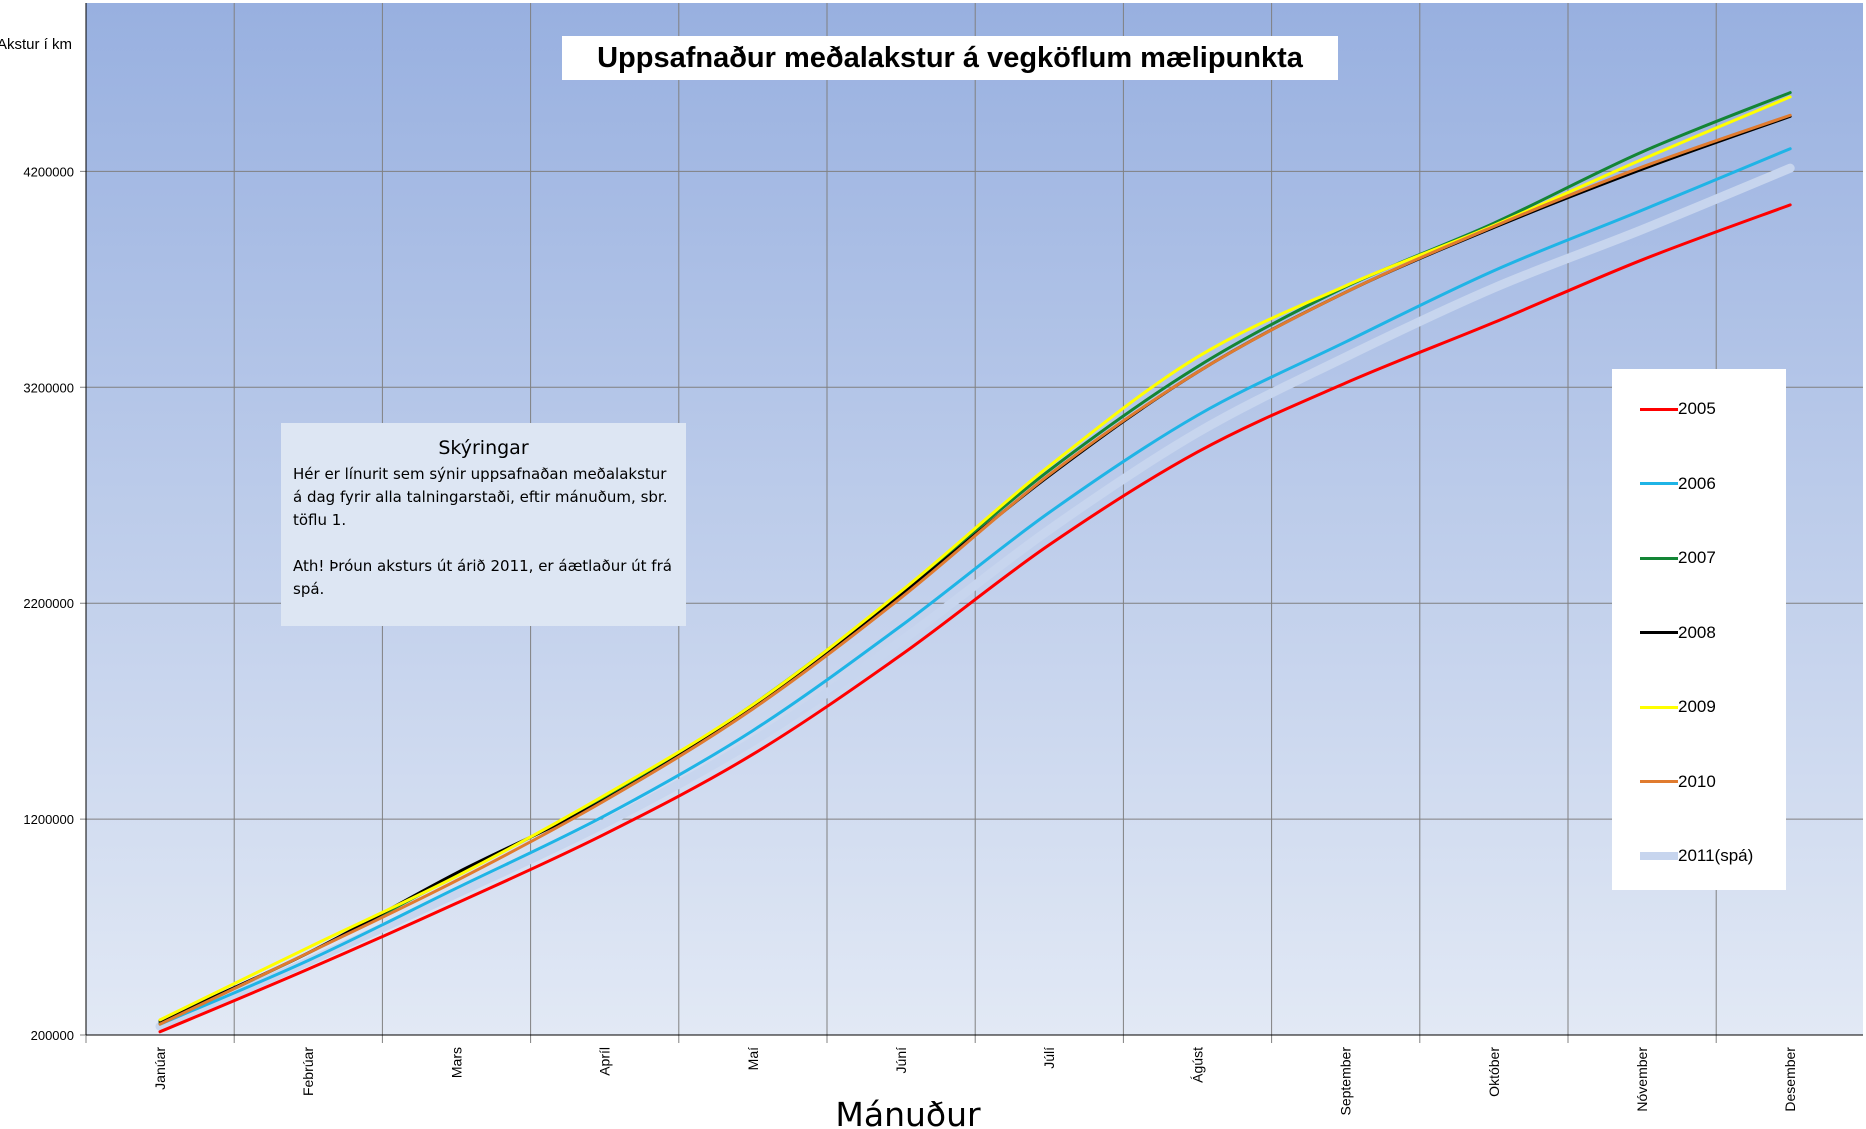 The width and height of the screenshot is (1866, 1129). Describe the element at coordinates (901, 1060) in the screenshot. I see `x-tick-label: Júní` at that location.